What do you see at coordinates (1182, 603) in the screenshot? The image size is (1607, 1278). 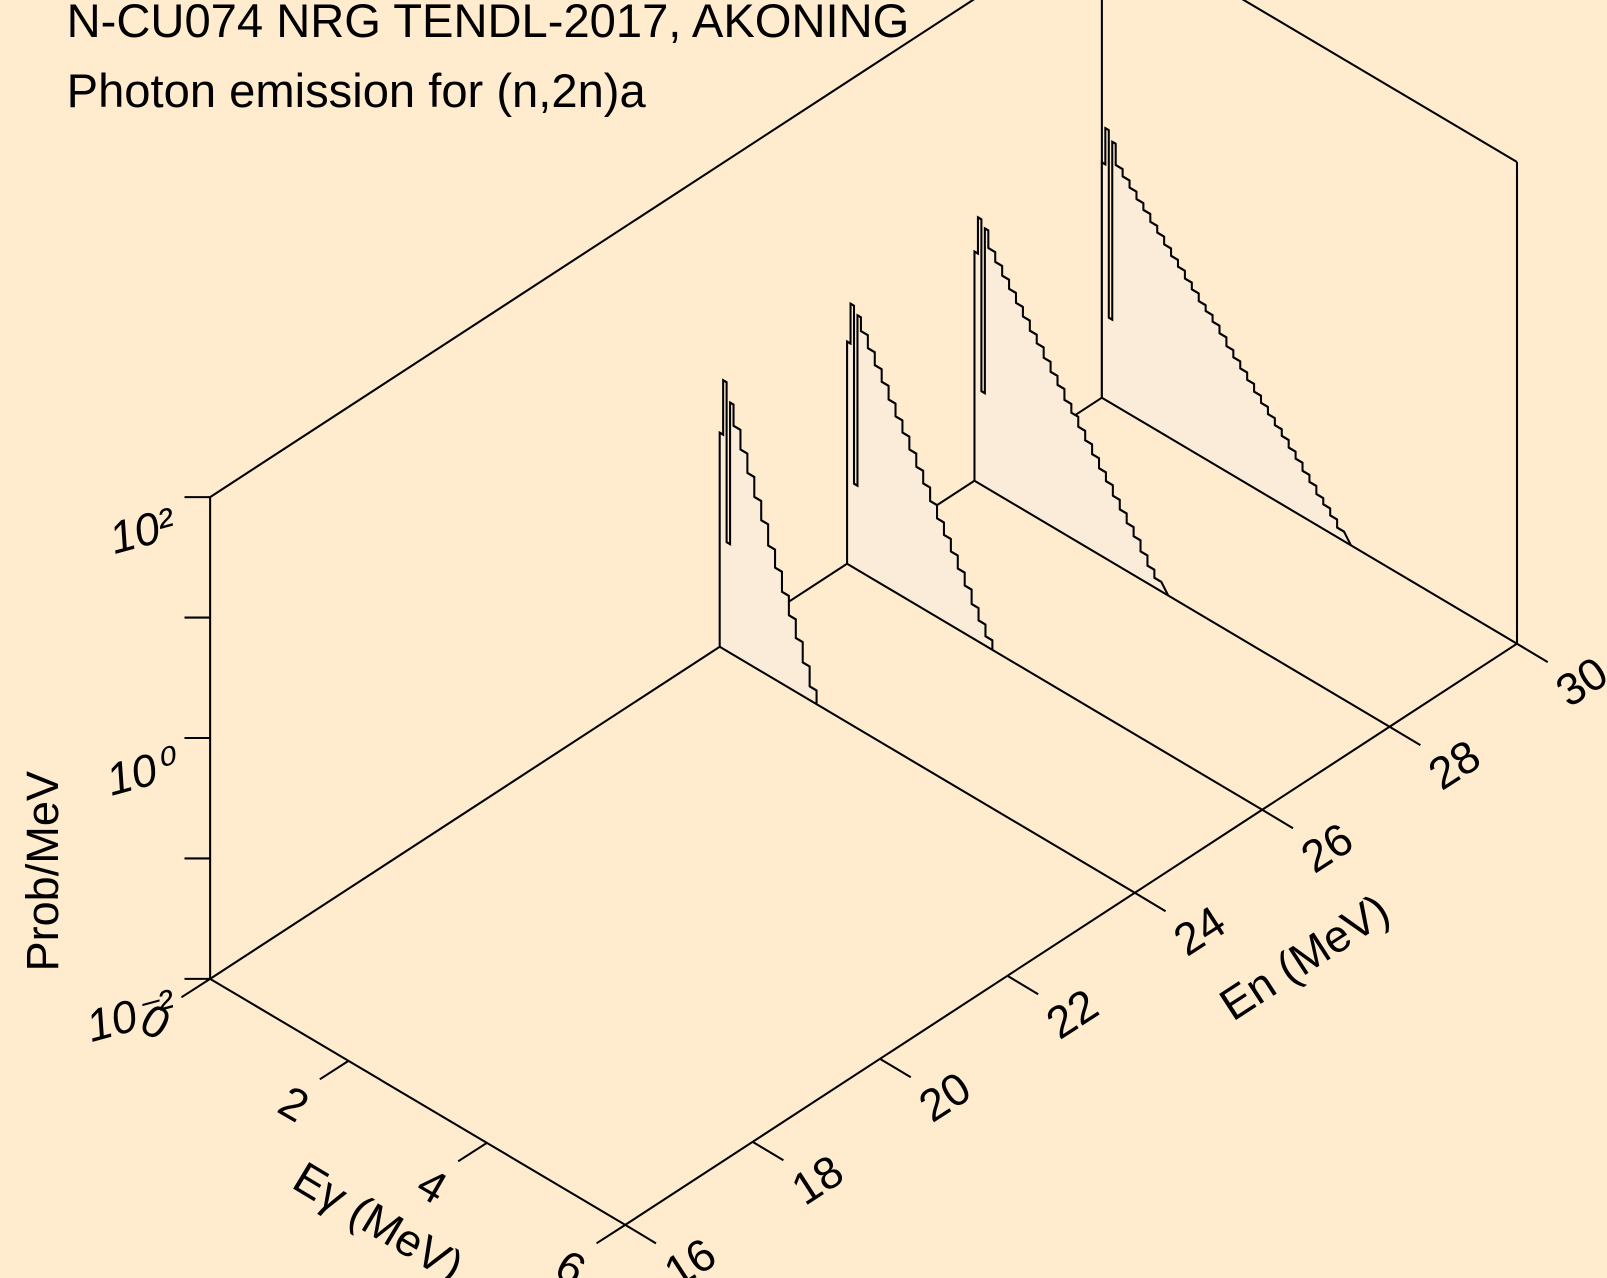 I see `slice-baseline` at bounding box center [1182, 603].